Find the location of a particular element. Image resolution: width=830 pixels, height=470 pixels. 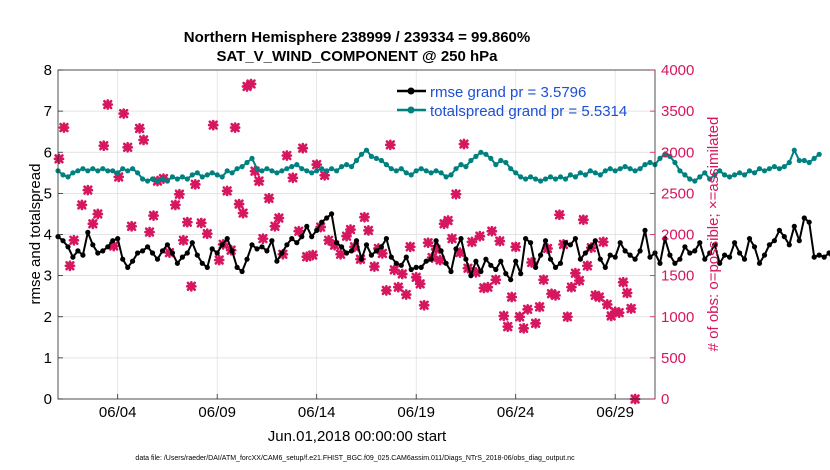

y-axis-label-right: # of obs: o=possible; ×=assimilated is located at coordinates (713, 234).